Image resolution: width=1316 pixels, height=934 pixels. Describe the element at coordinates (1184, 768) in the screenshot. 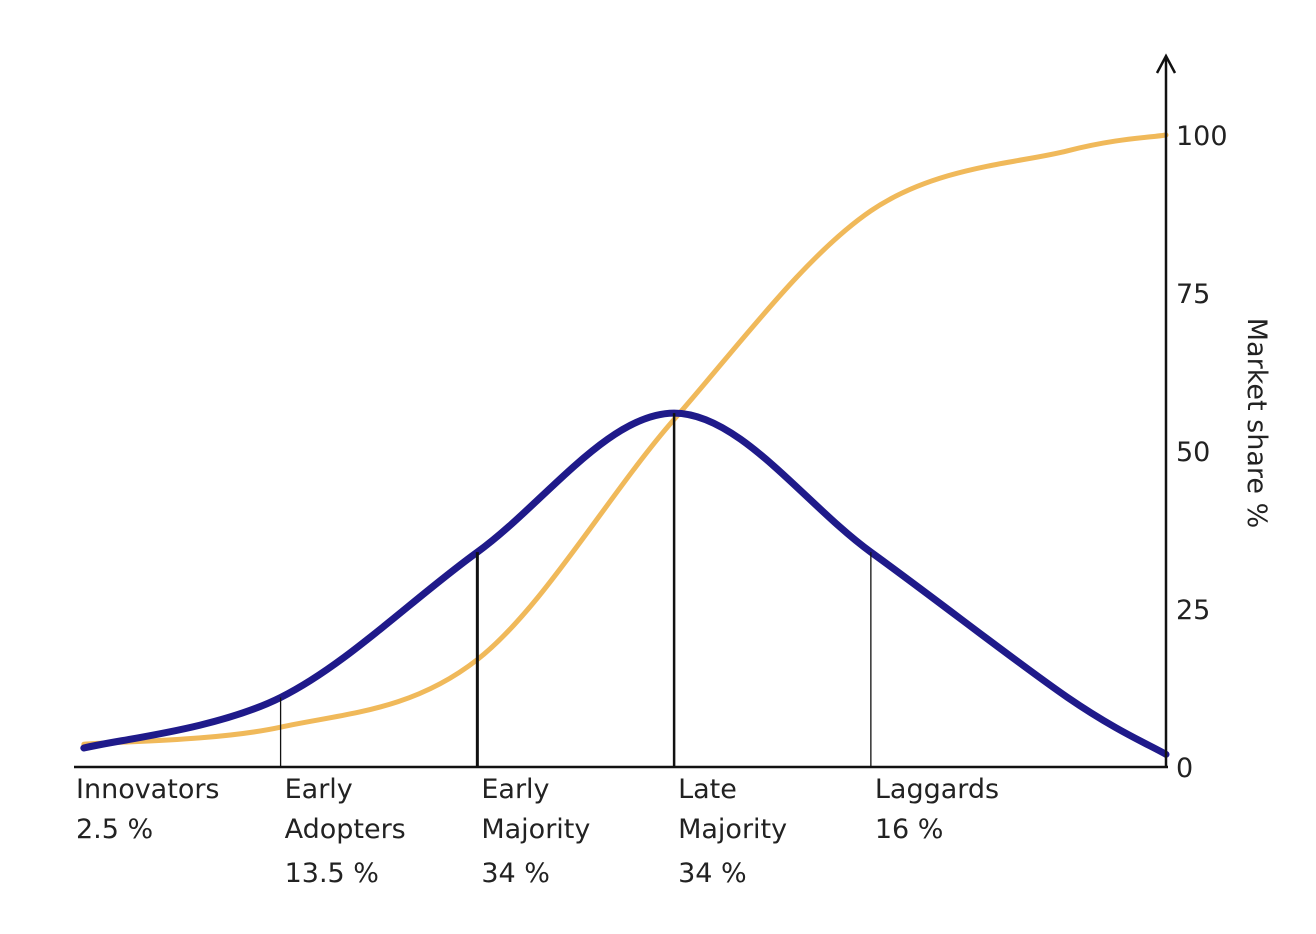

I see `y-tick-label: 0` at that location.